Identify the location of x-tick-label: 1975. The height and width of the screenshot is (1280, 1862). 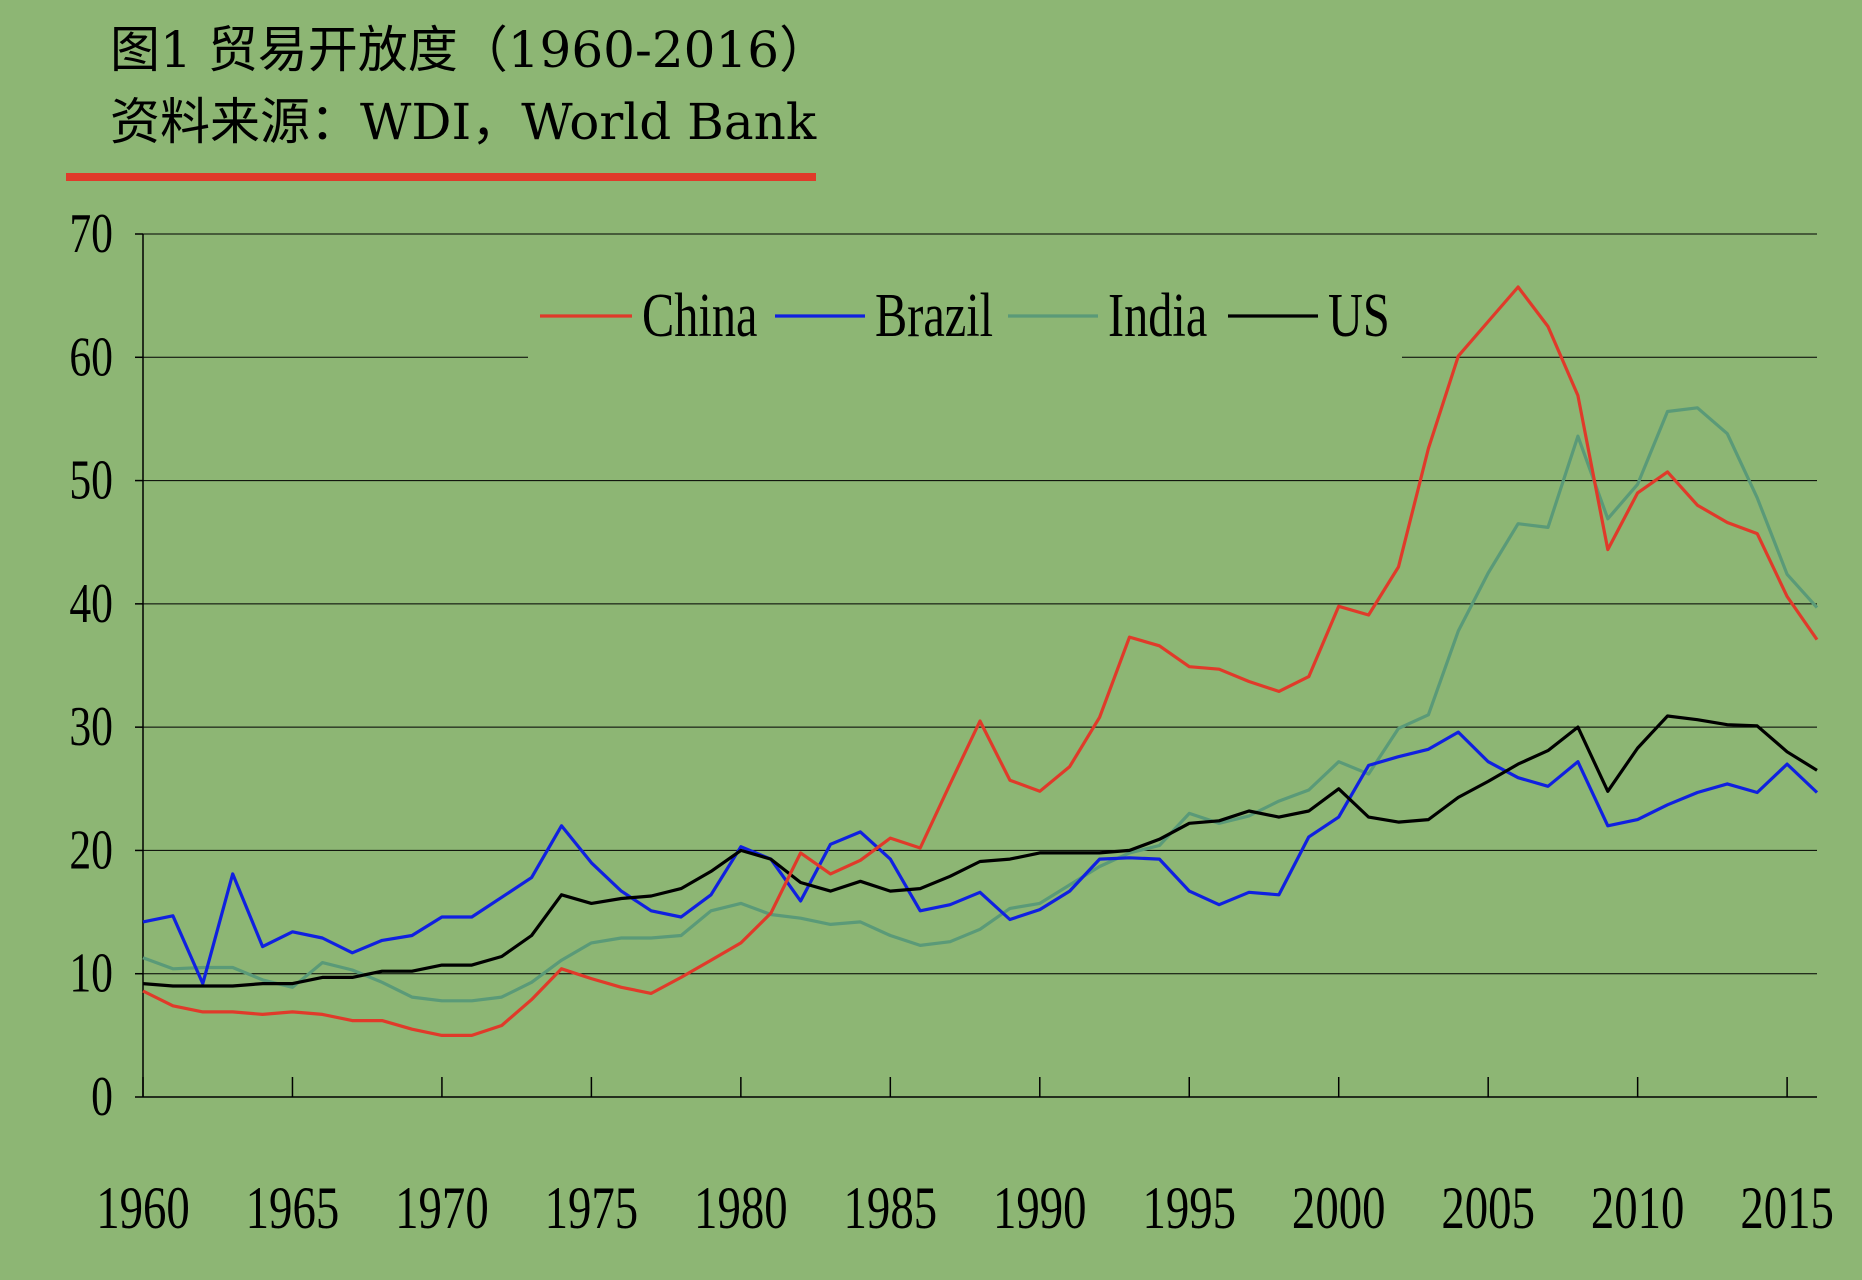
(592, 1207).